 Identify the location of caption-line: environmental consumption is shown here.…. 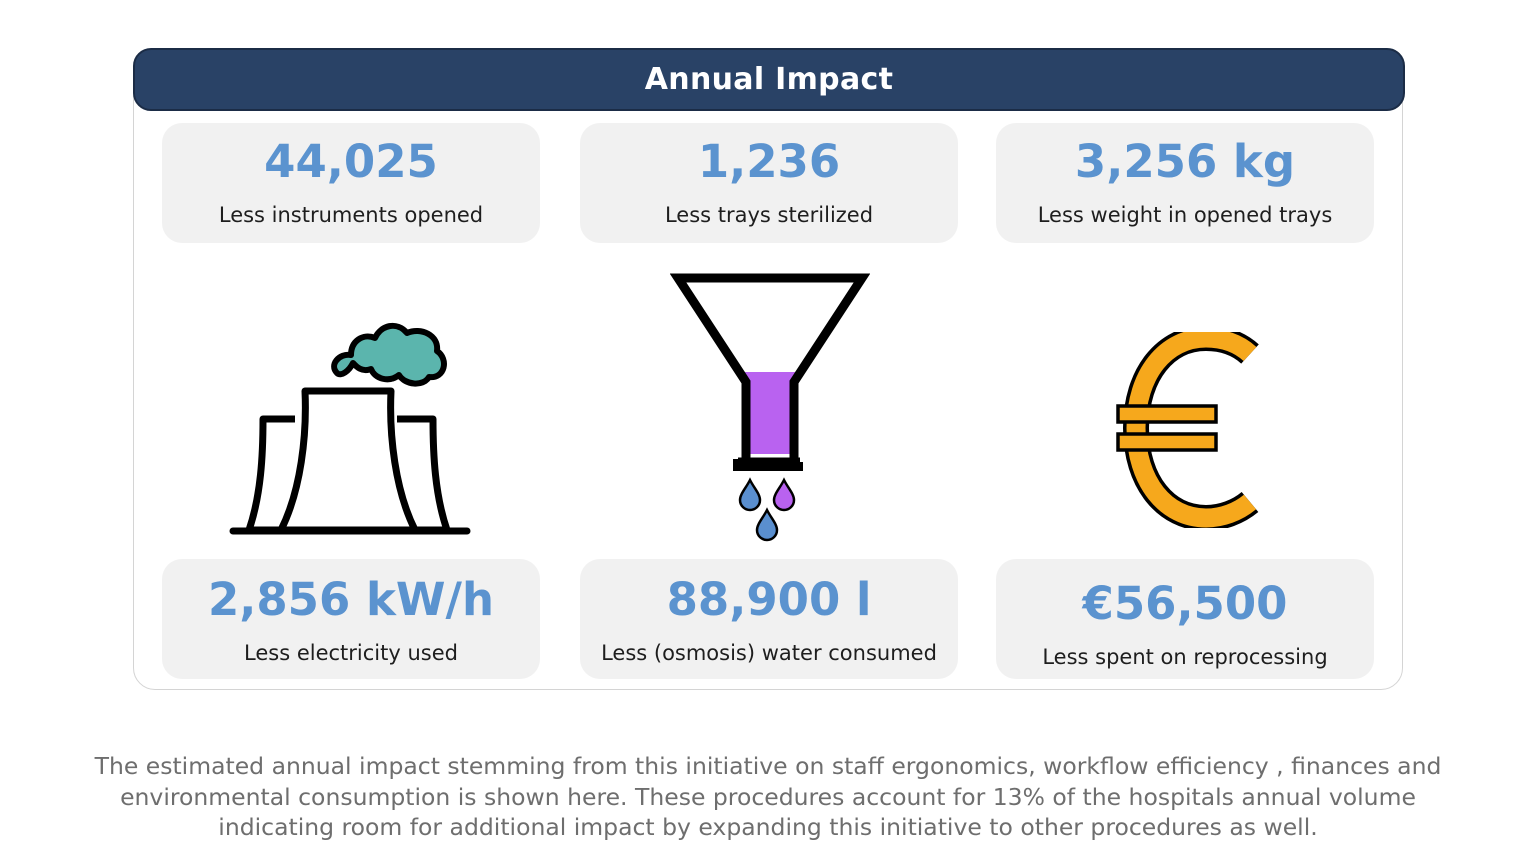
(768, 796).